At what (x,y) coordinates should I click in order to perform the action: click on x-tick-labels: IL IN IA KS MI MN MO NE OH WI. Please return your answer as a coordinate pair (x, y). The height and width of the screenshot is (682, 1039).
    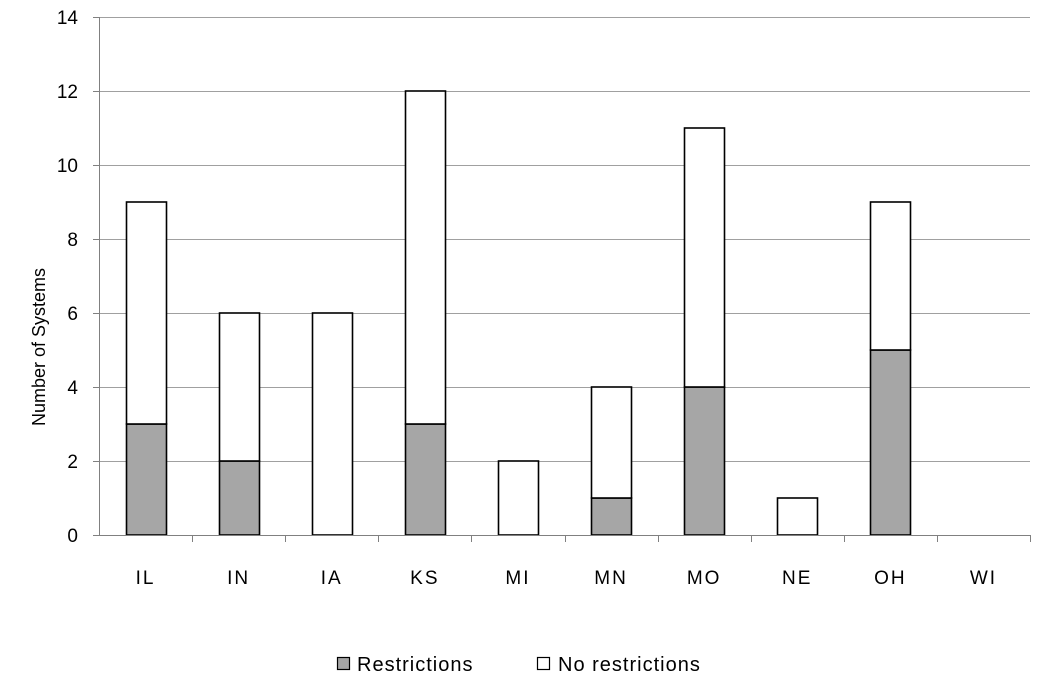
    Looking at the image, I should click on (566, 578).